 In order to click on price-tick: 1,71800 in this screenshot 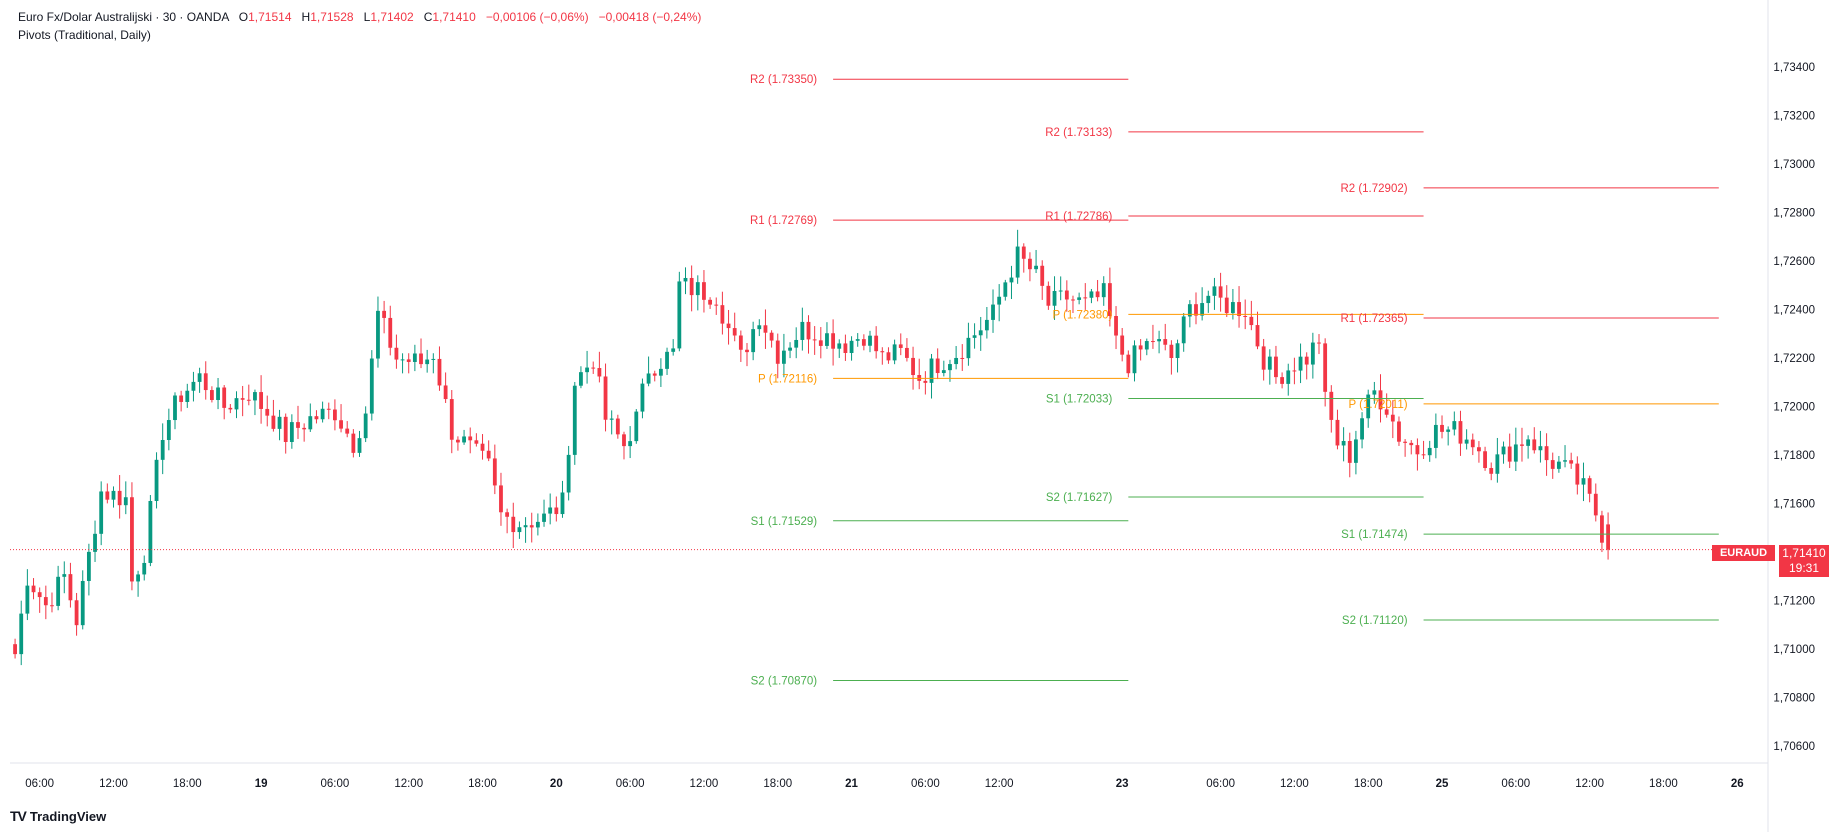, I will do `click(1794, 456)`.